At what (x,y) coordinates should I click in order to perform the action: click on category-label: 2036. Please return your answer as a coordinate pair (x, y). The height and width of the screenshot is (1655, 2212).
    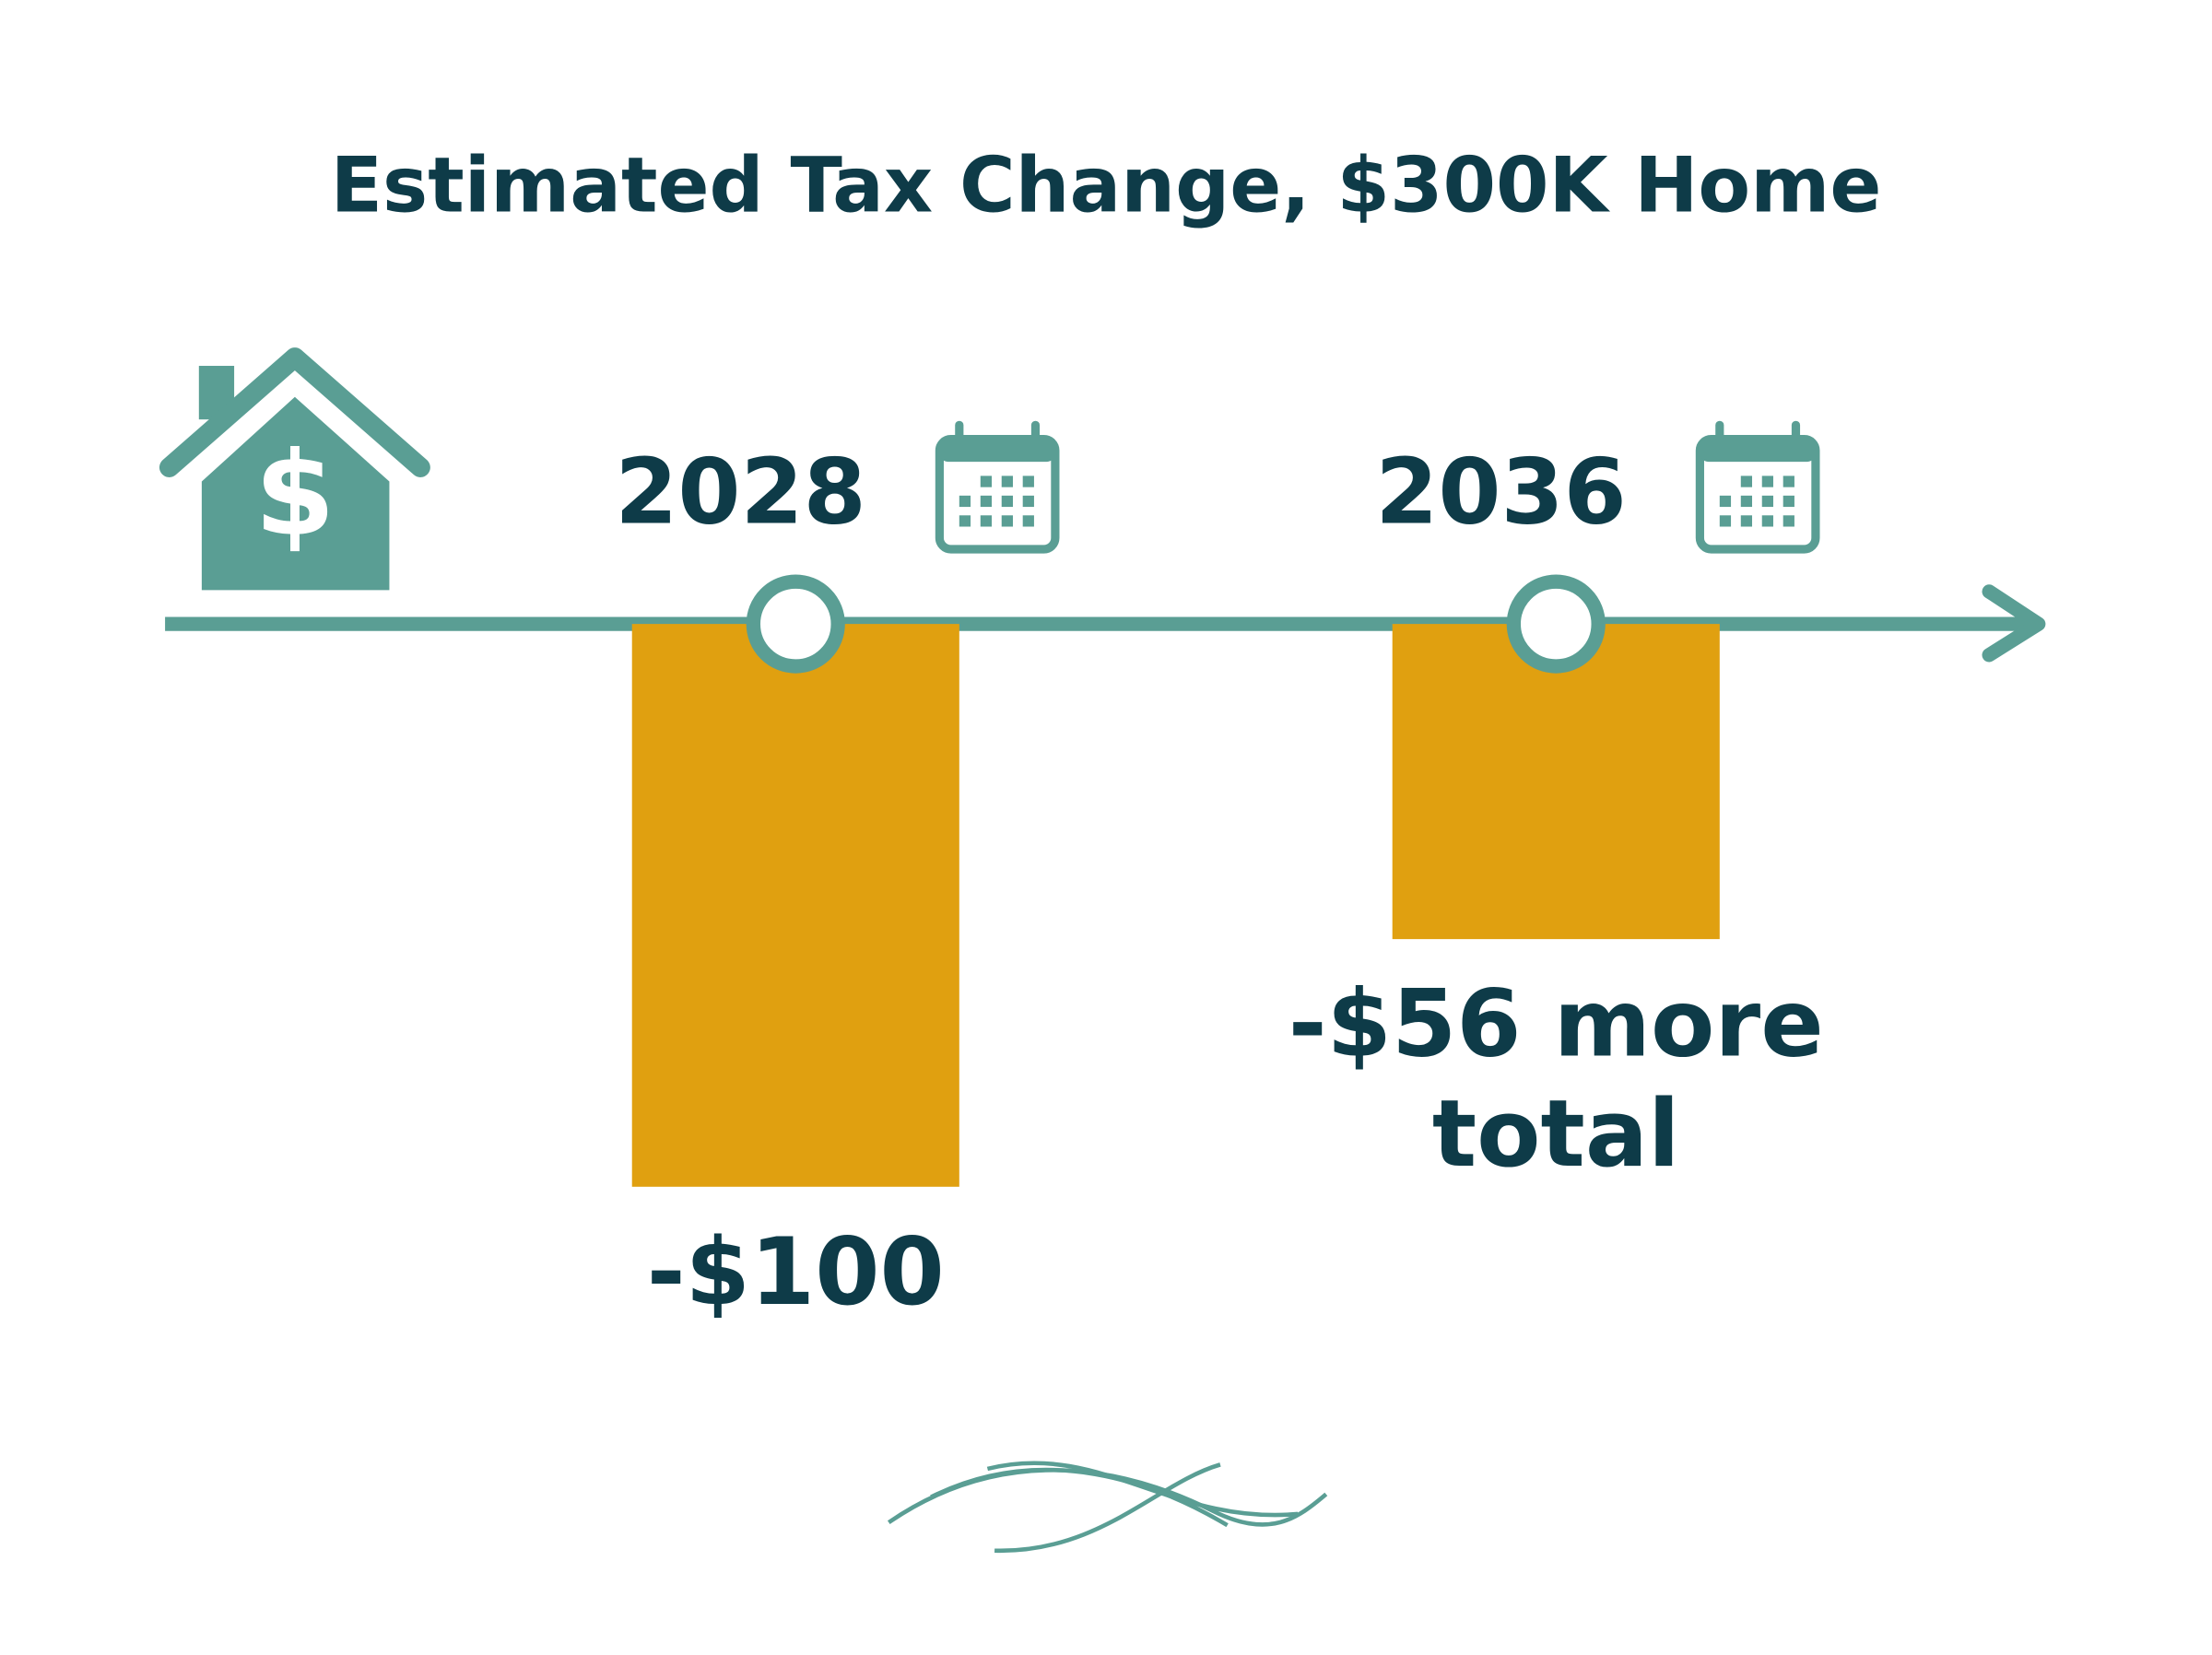
    Looking at the image, I should click on (1501, 493).